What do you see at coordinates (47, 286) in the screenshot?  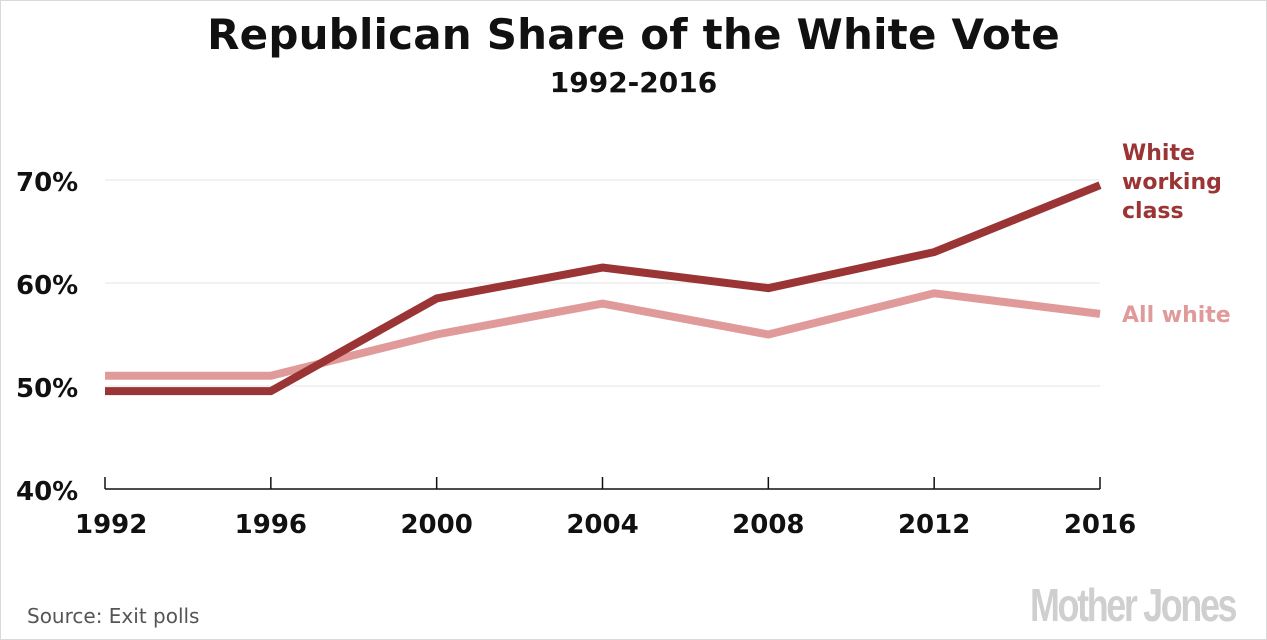 I see `y-tick-label: 60%` at bounding box center [47, 286].